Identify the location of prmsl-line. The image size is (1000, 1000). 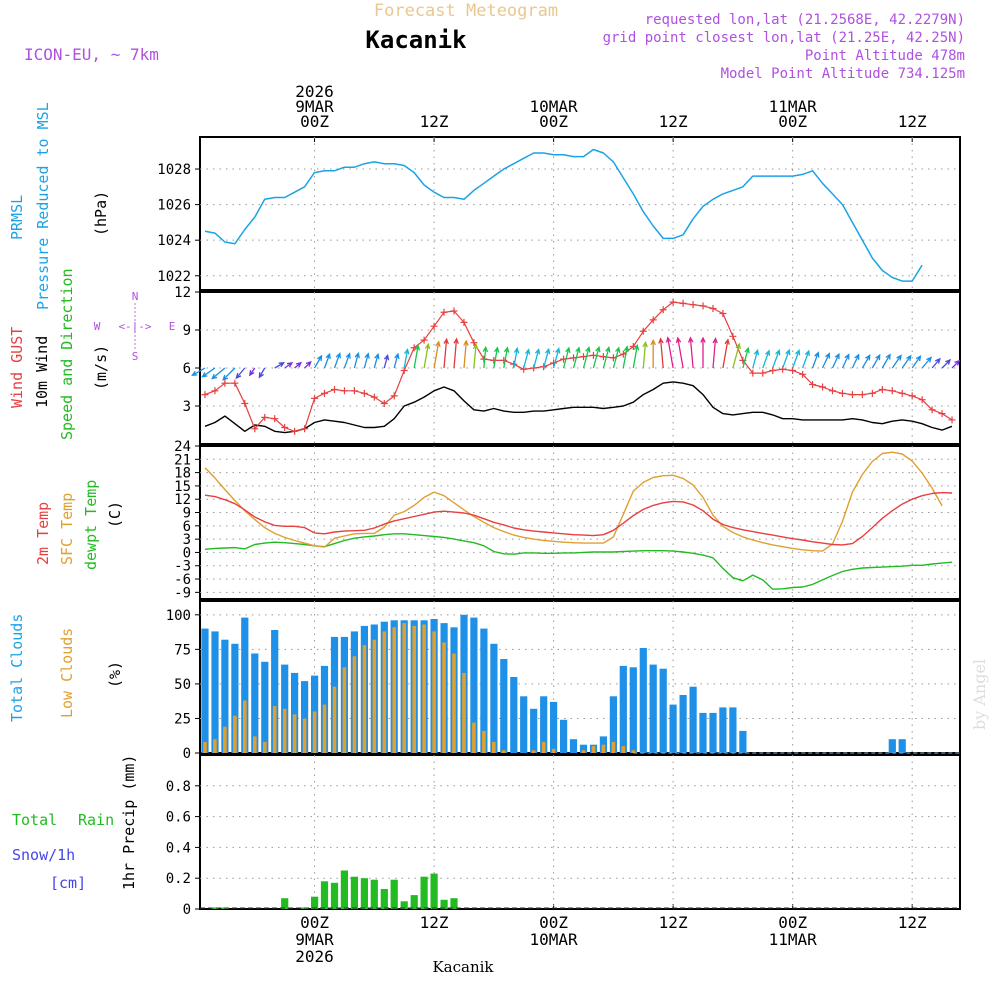
(563, 215).